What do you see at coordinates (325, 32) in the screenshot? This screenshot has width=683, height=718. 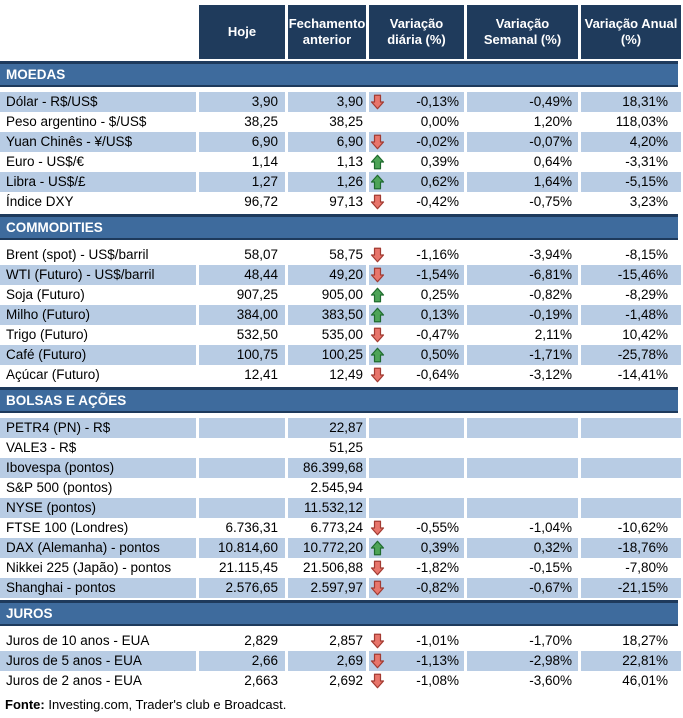 I see `column-header-fechamento-anterior: Fechamento anterior` at bounding box center [325, 32].